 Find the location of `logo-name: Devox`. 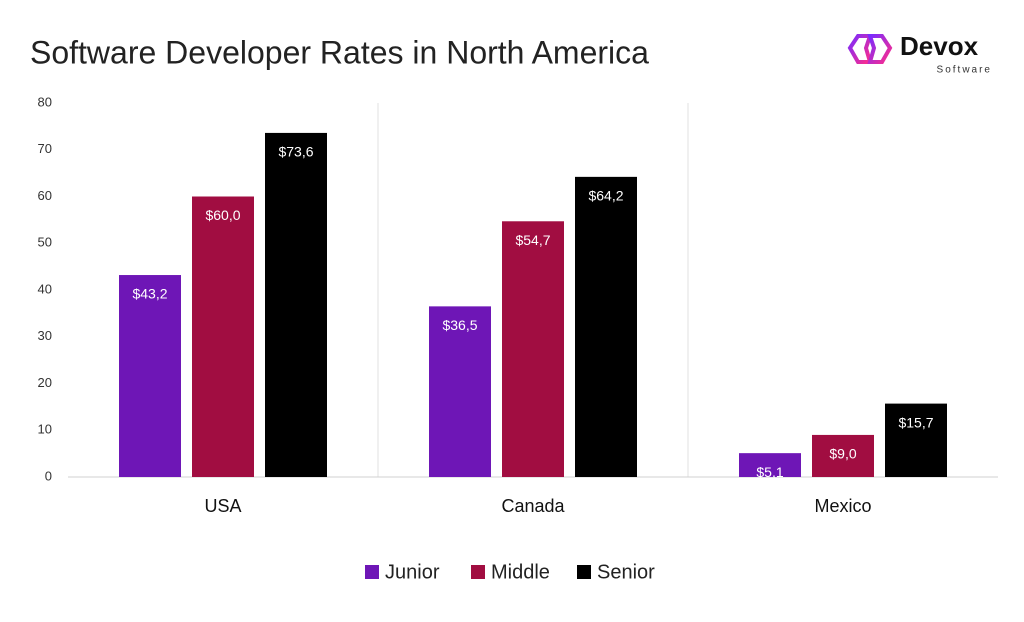

logo-name: Devox is located at coordinates (939, 46).